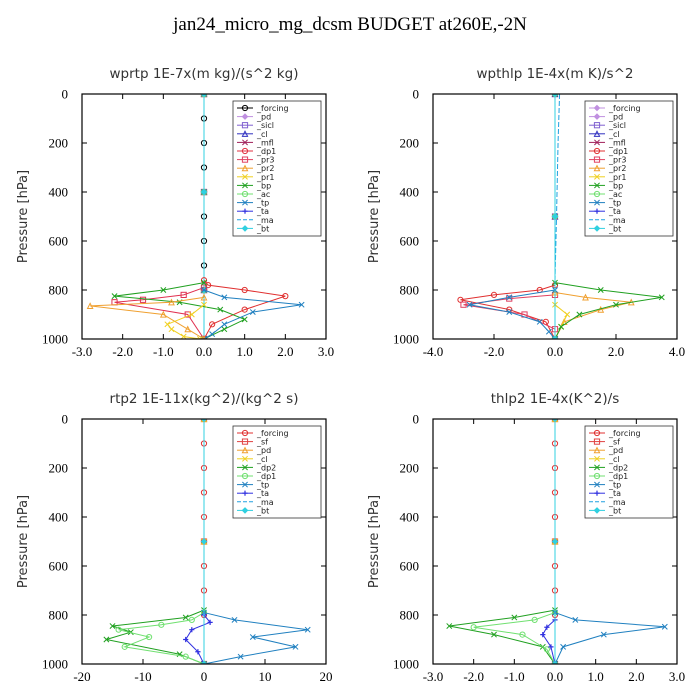 The image size is (700, 700). Describe the element at coordinates (204, 399) in the screenshot. I see `panel-title: rtp2 1E-11x(kg^2)/(kg^2 s)` at that location.